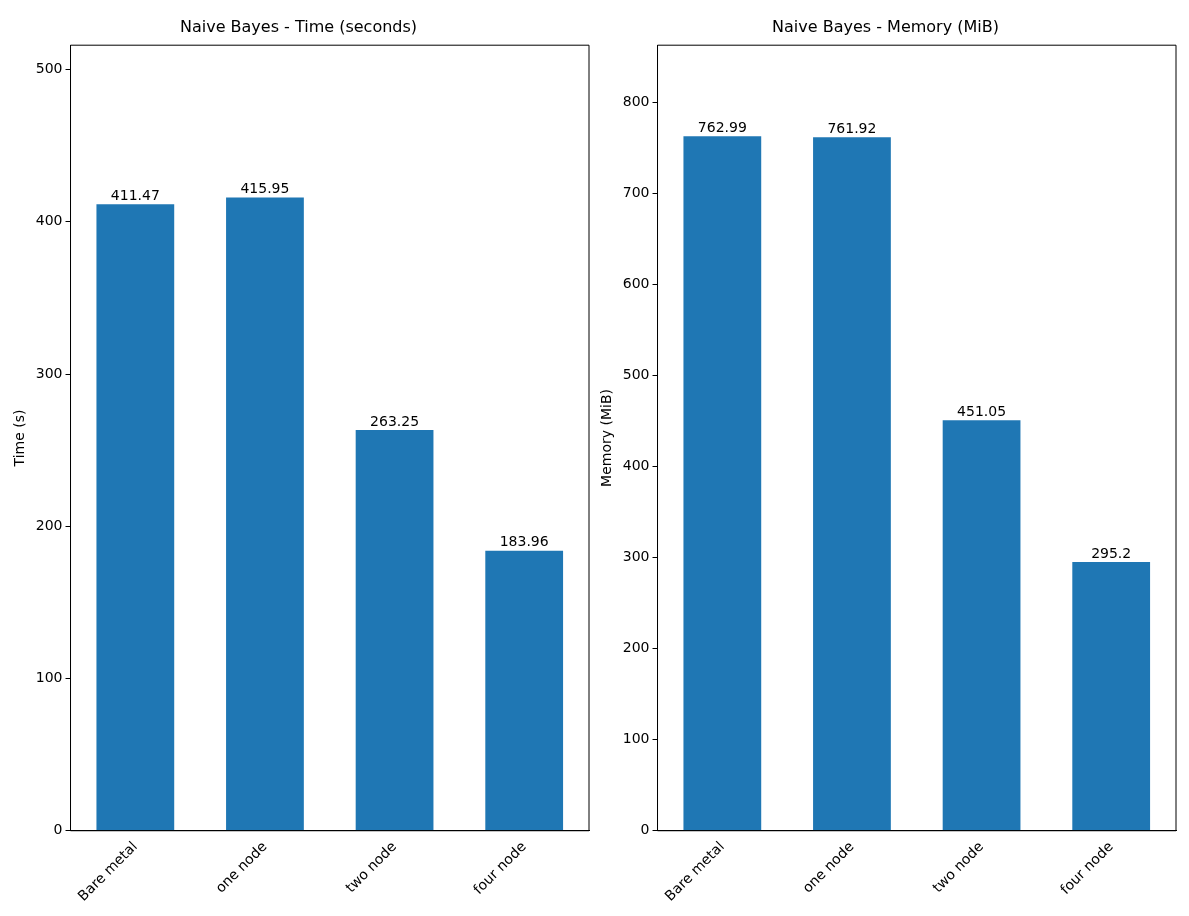 The image size is (1189, 916). I want to click on y-tick-label: 700, so click(636, 192).